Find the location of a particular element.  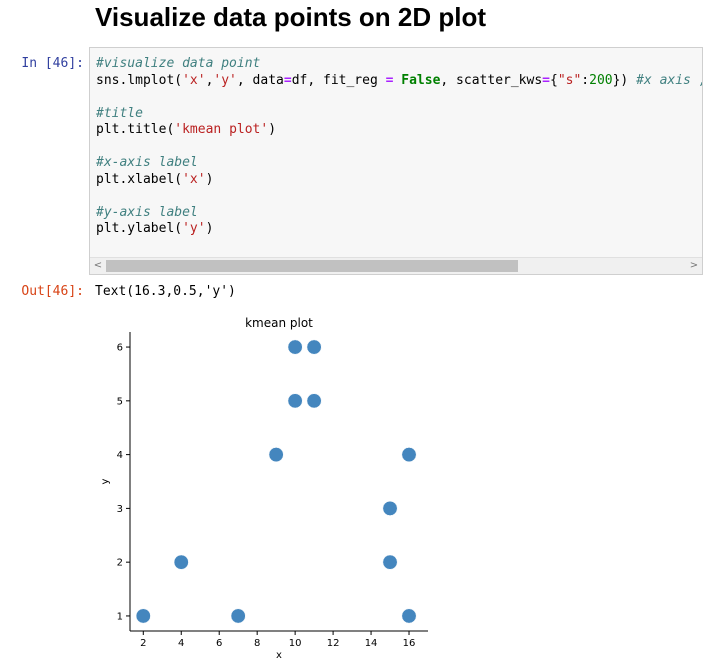

x-tick-label: 2 is located at coordinates (143, 643).